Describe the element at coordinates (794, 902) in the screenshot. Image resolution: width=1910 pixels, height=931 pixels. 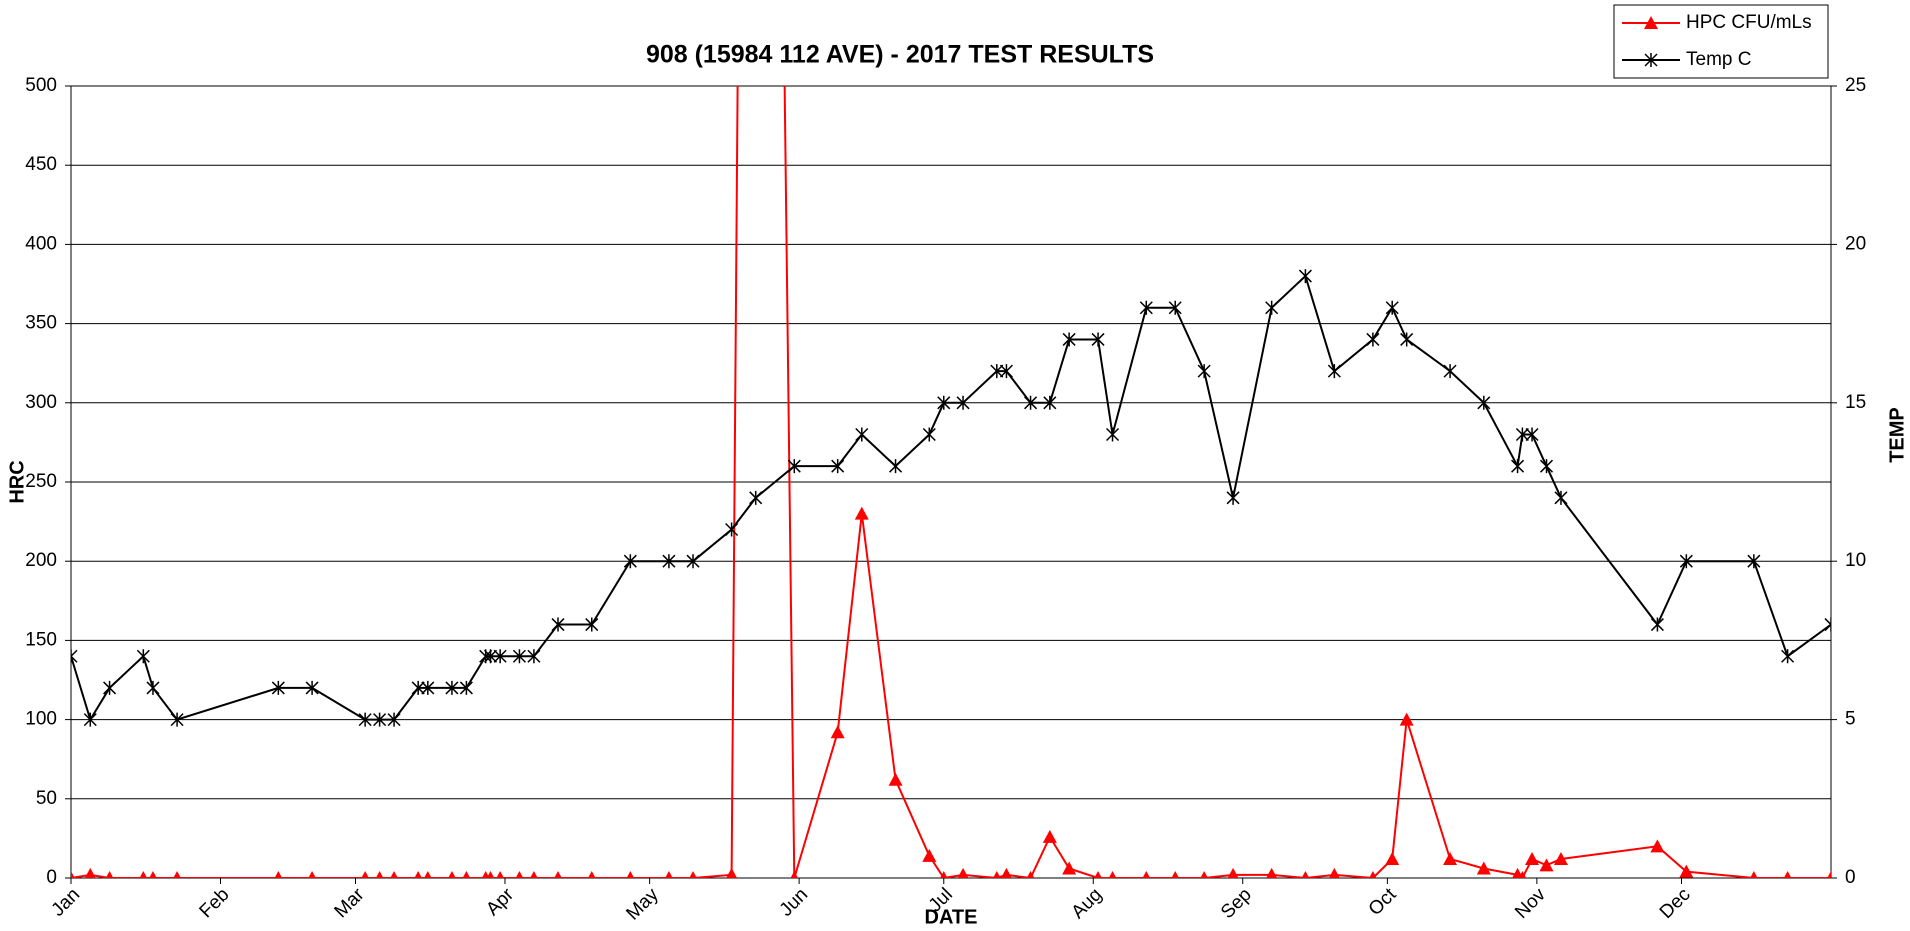
I see `x-tick-label: Jun` at that location.